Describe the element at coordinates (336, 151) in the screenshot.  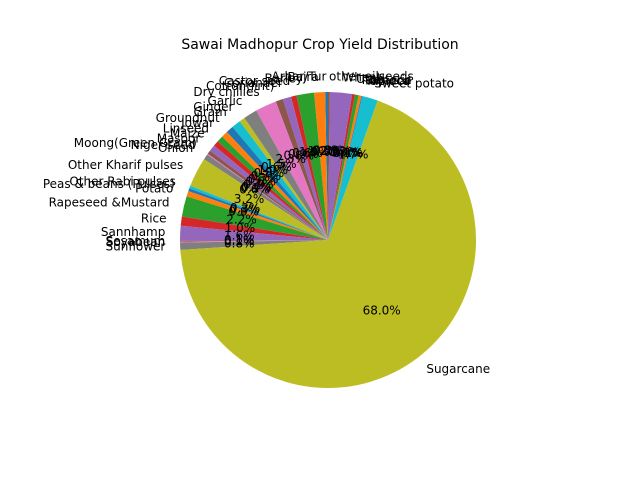
I see `slice-percent-wheat: 2.4%` at that location.